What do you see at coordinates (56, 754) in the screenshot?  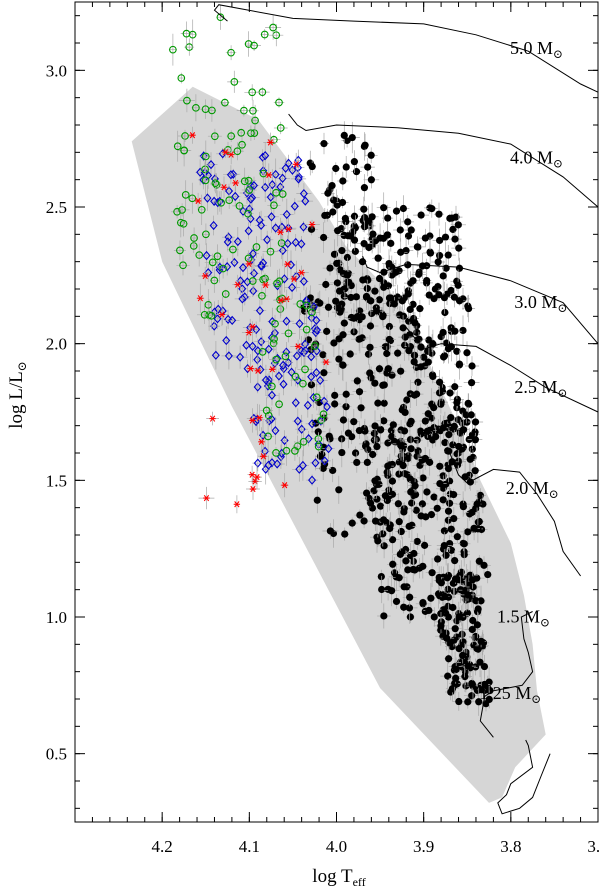 I see `y-tick-label: 0.5` at bounding box center [56, 754].